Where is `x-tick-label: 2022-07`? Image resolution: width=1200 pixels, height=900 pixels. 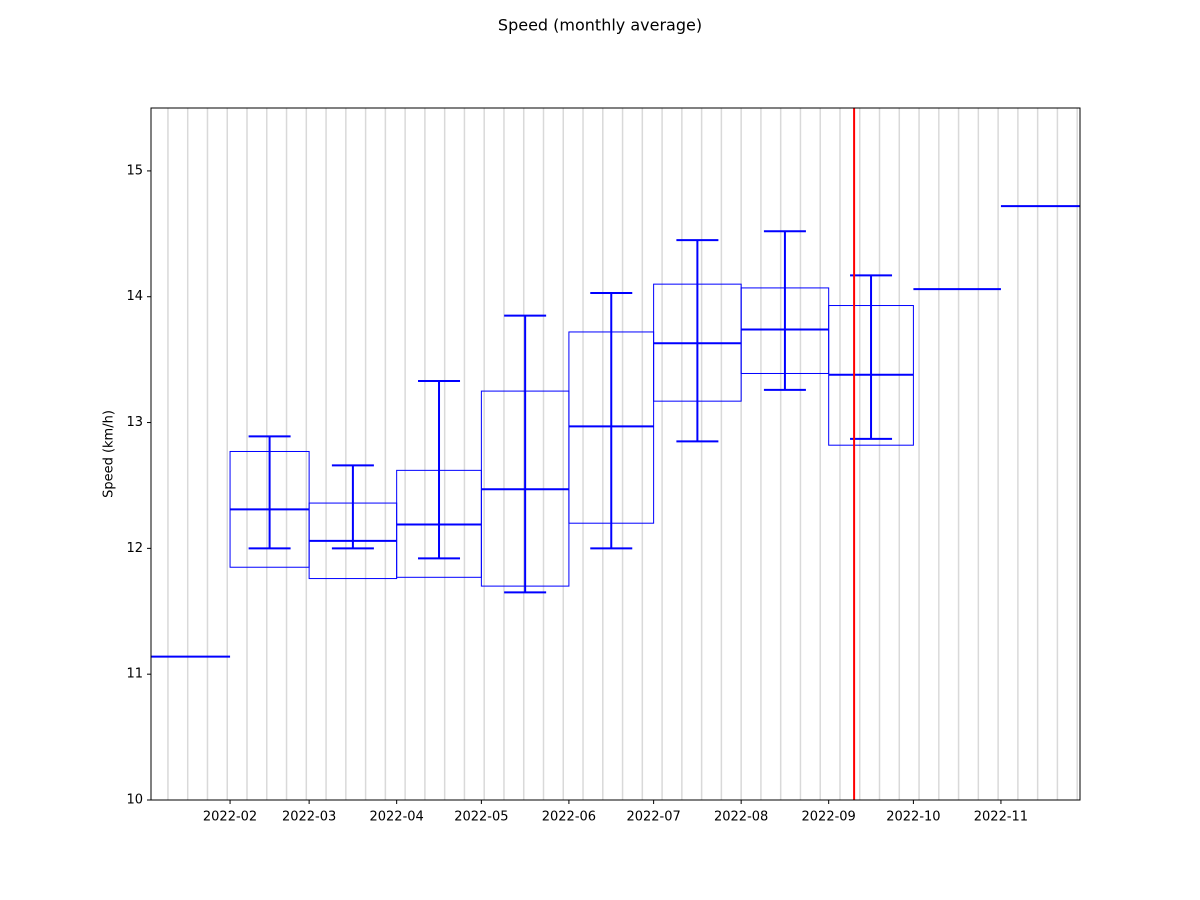 x-tick-label: 2022-07 is located at coordinates (653, 817).